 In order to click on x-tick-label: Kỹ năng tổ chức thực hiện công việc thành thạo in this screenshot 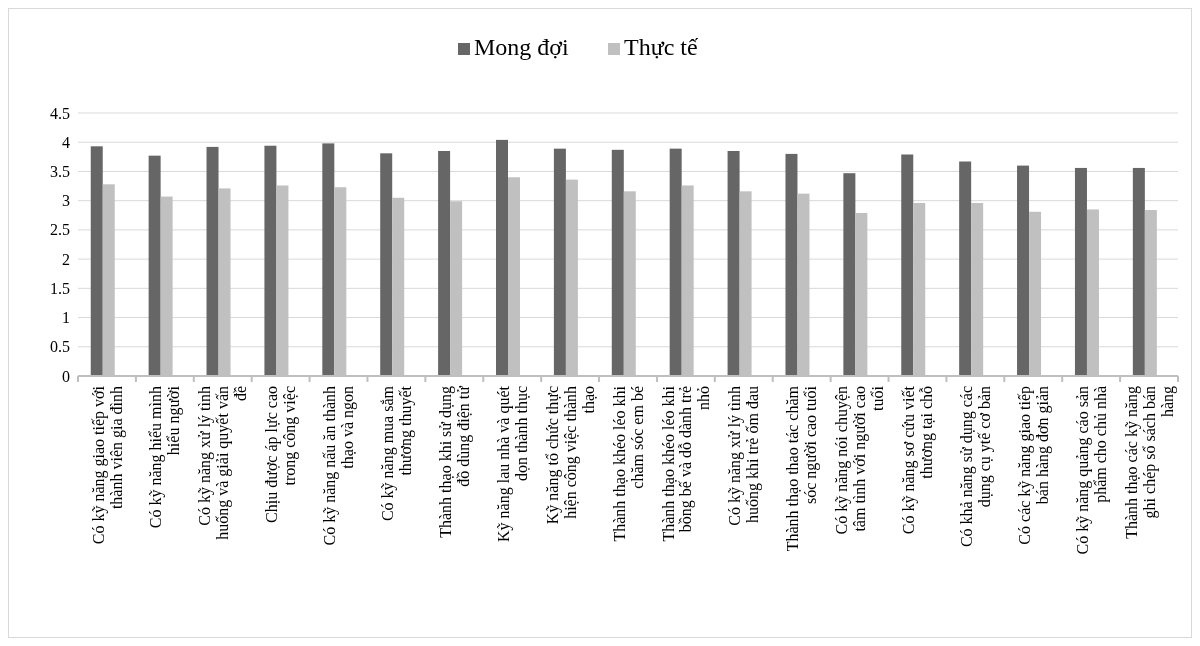, I will do `click(570, 455)`.